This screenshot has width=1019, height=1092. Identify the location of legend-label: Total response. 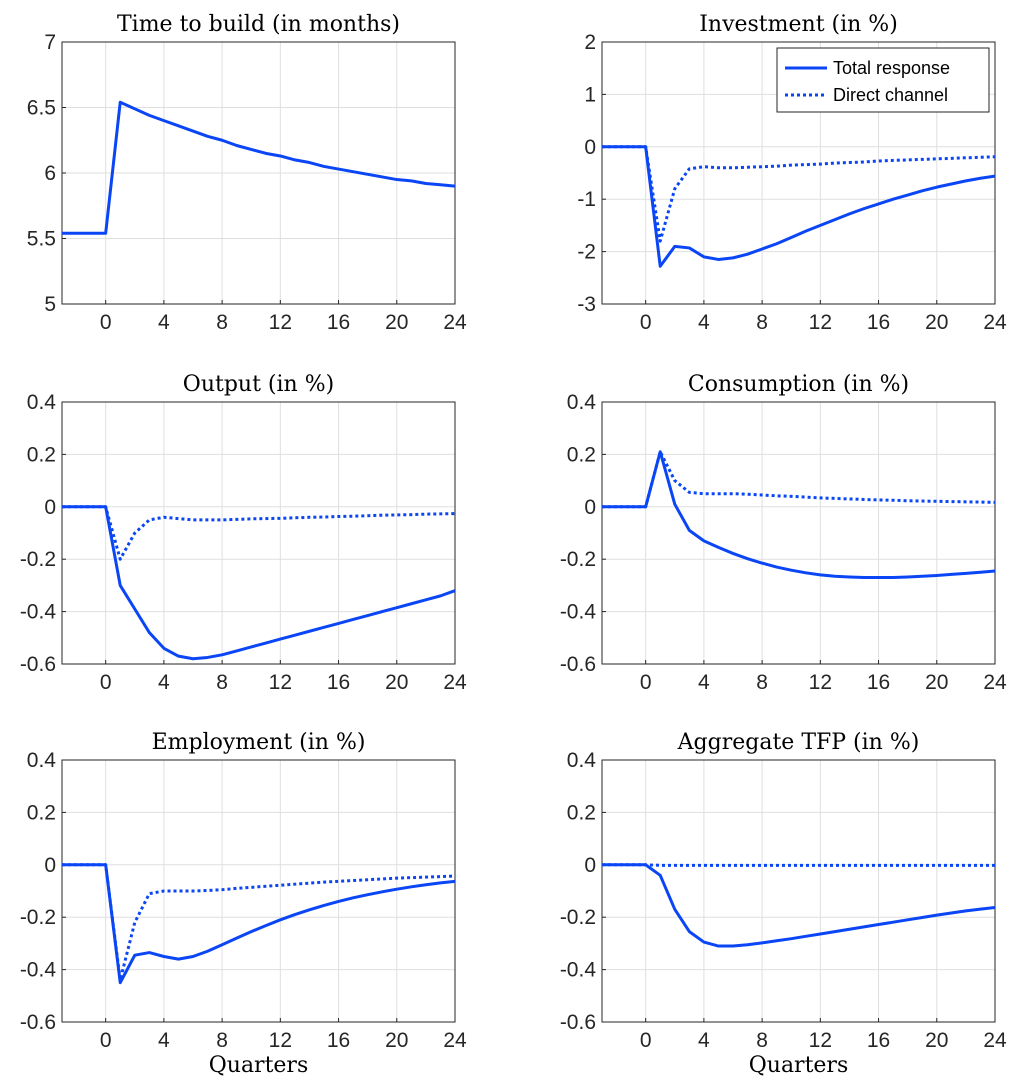
(891, 68).